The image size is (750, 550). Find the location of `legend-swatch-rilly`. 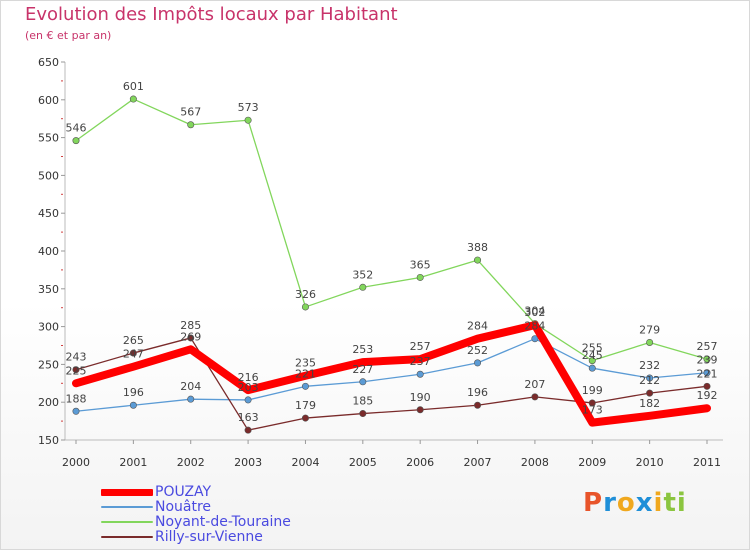

legend-swatch-rilly is located at coordinates (127, 537).